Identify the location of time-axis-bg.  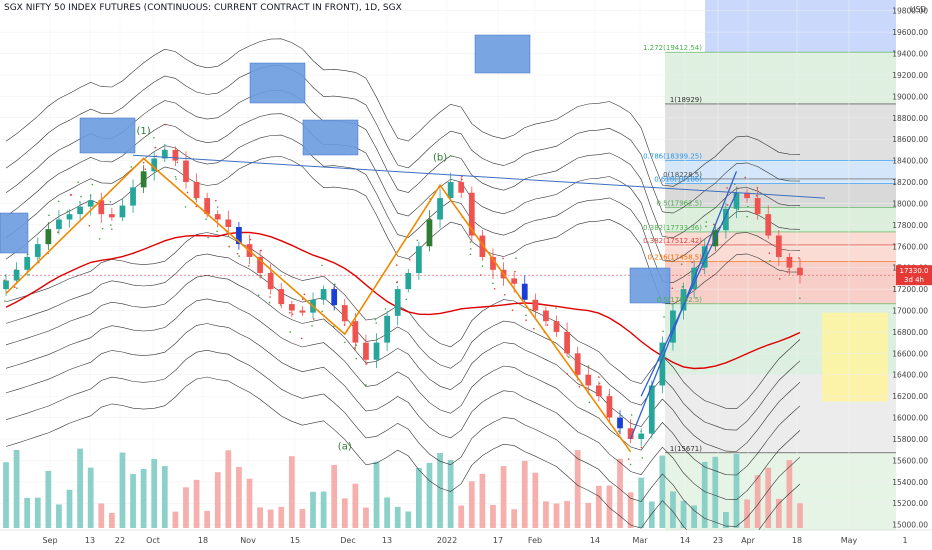
(466, 540).